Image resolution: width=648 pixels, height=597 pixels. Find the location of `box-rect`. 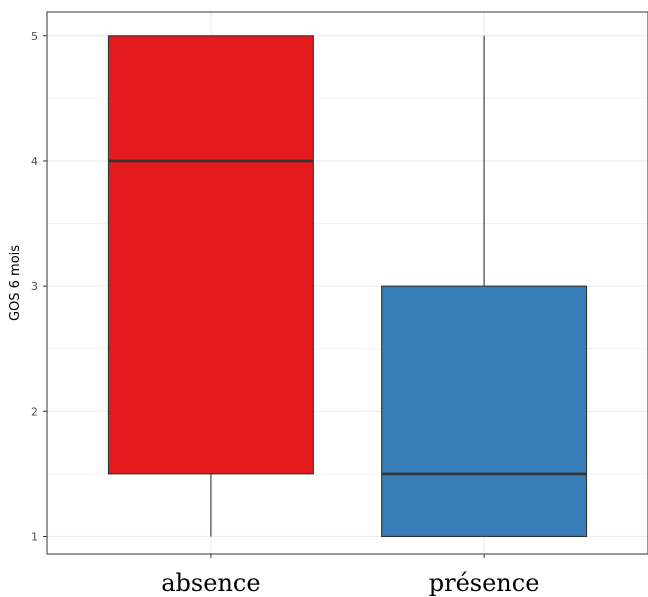

box-rect is located at coordinates (484, 411).